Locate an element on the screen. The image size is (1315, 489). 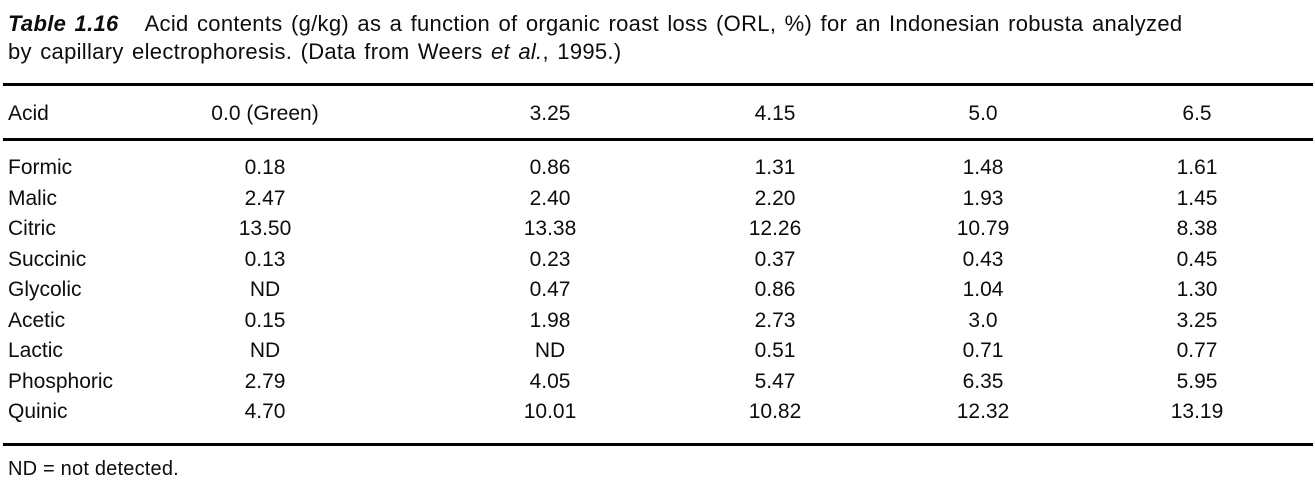
value-cell: 0.71 is located at coordinates (983, 350).